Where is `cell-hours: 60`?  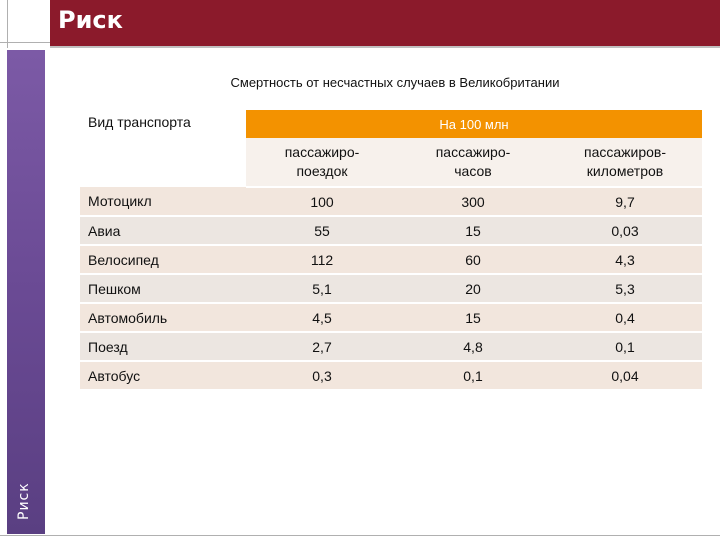
cell-hours: 60 is located at coordinates (473, 260).